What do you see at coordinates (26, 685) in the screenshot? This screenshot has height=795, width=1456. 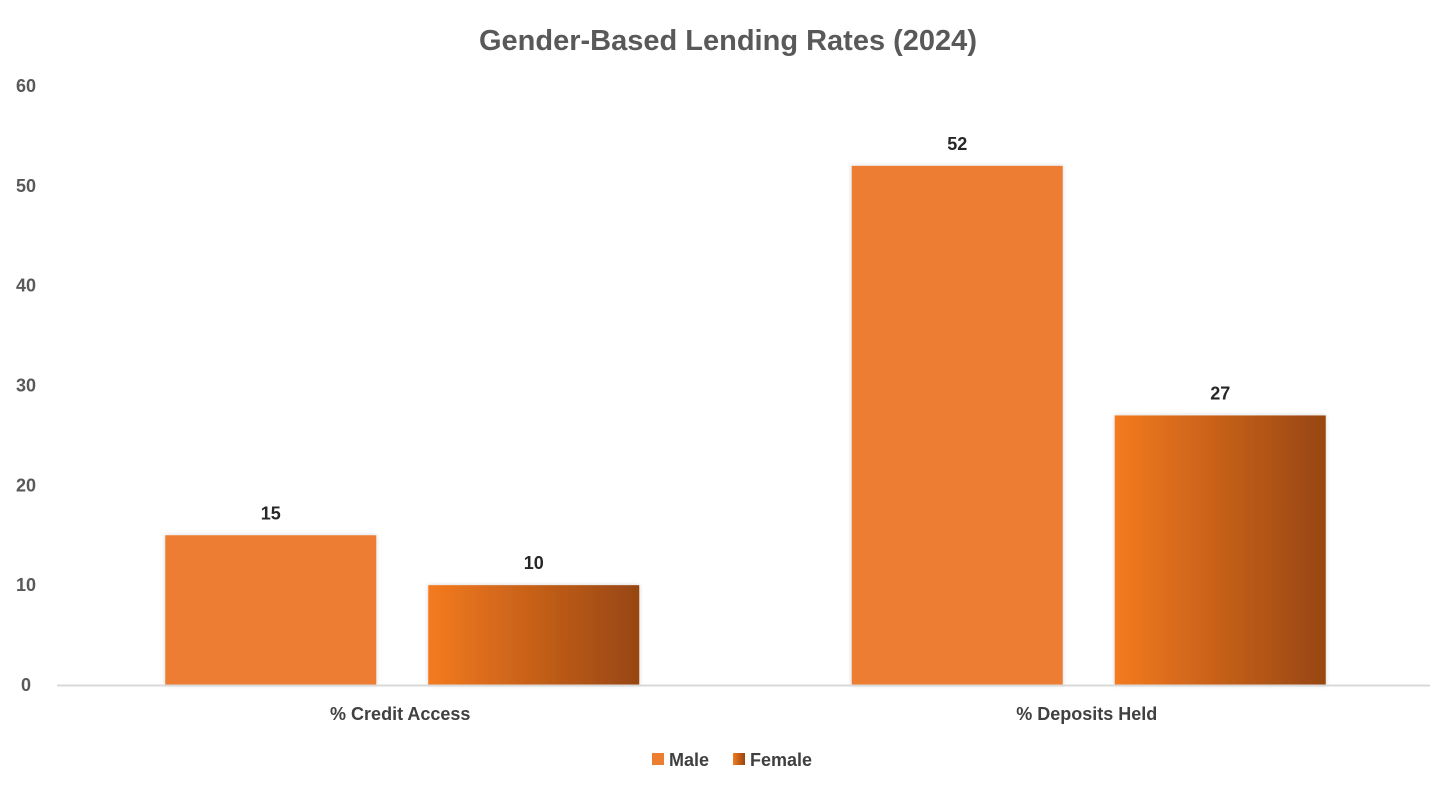 I see `y-tick-label: 0` at bounding box center [26, 685].